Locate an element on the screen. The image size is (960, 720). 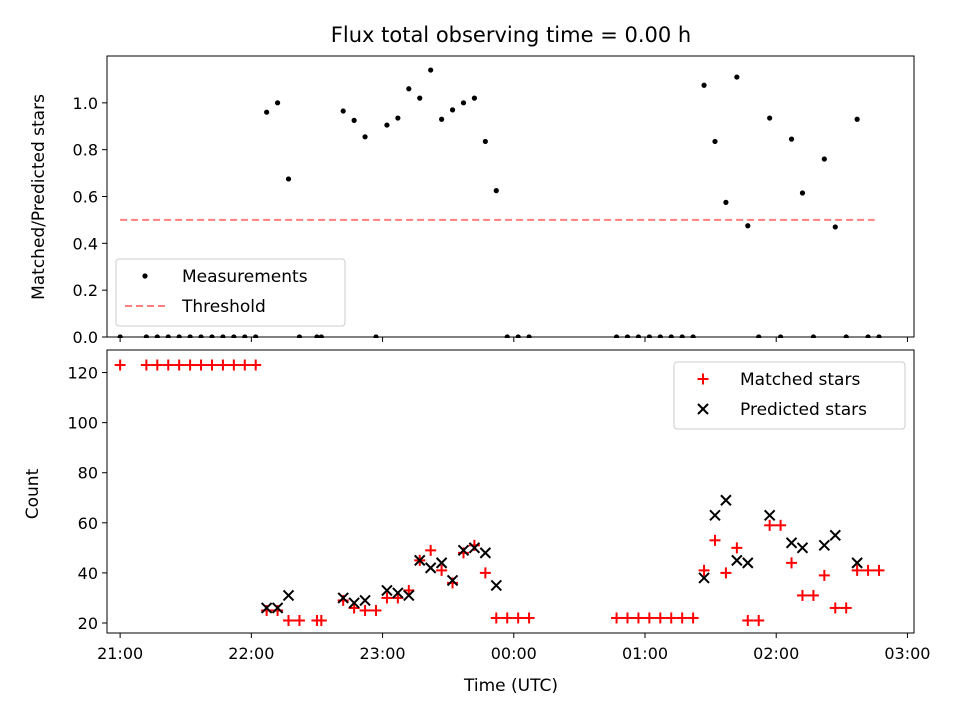
legend-label: Threshold is located at coordinates (223, 307).